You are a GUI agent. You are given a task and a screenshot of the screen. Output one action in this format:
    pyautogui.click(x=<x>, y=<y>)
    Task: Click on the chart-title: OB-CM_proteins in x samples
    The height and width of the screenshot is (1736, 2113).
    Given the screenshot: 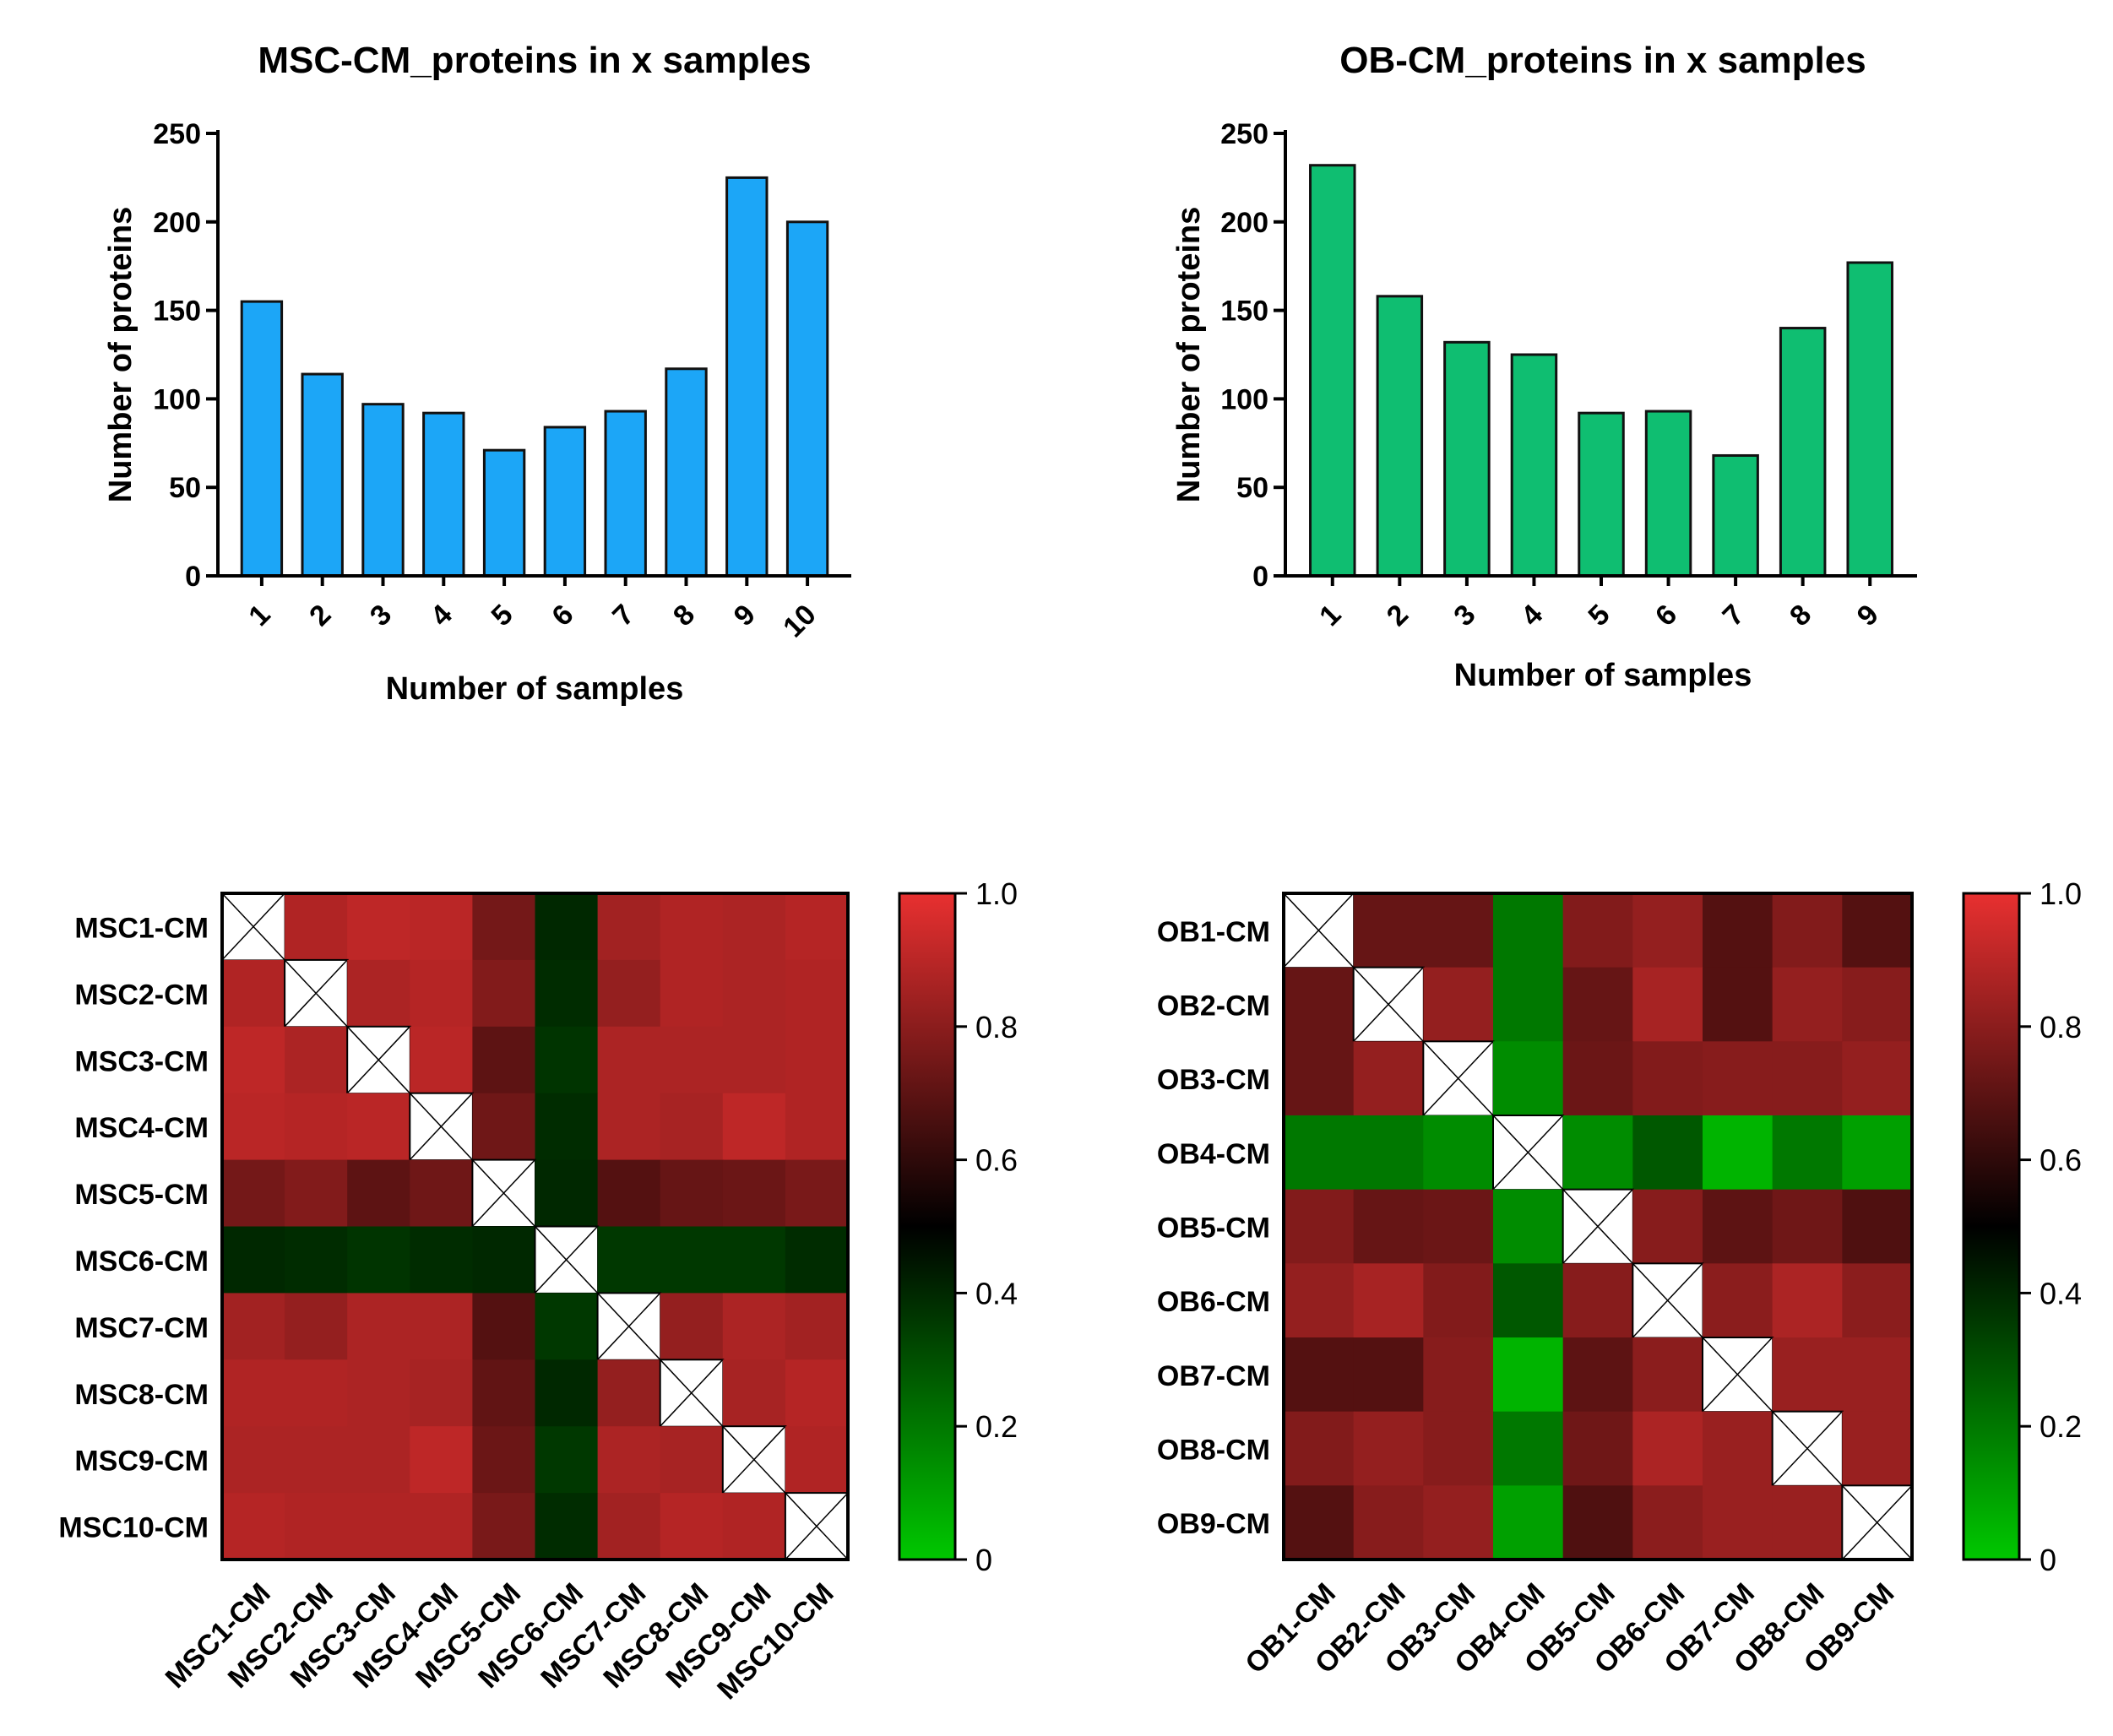 What is the action you would take?
    pyautogui.click(x=1602, y=61)
    